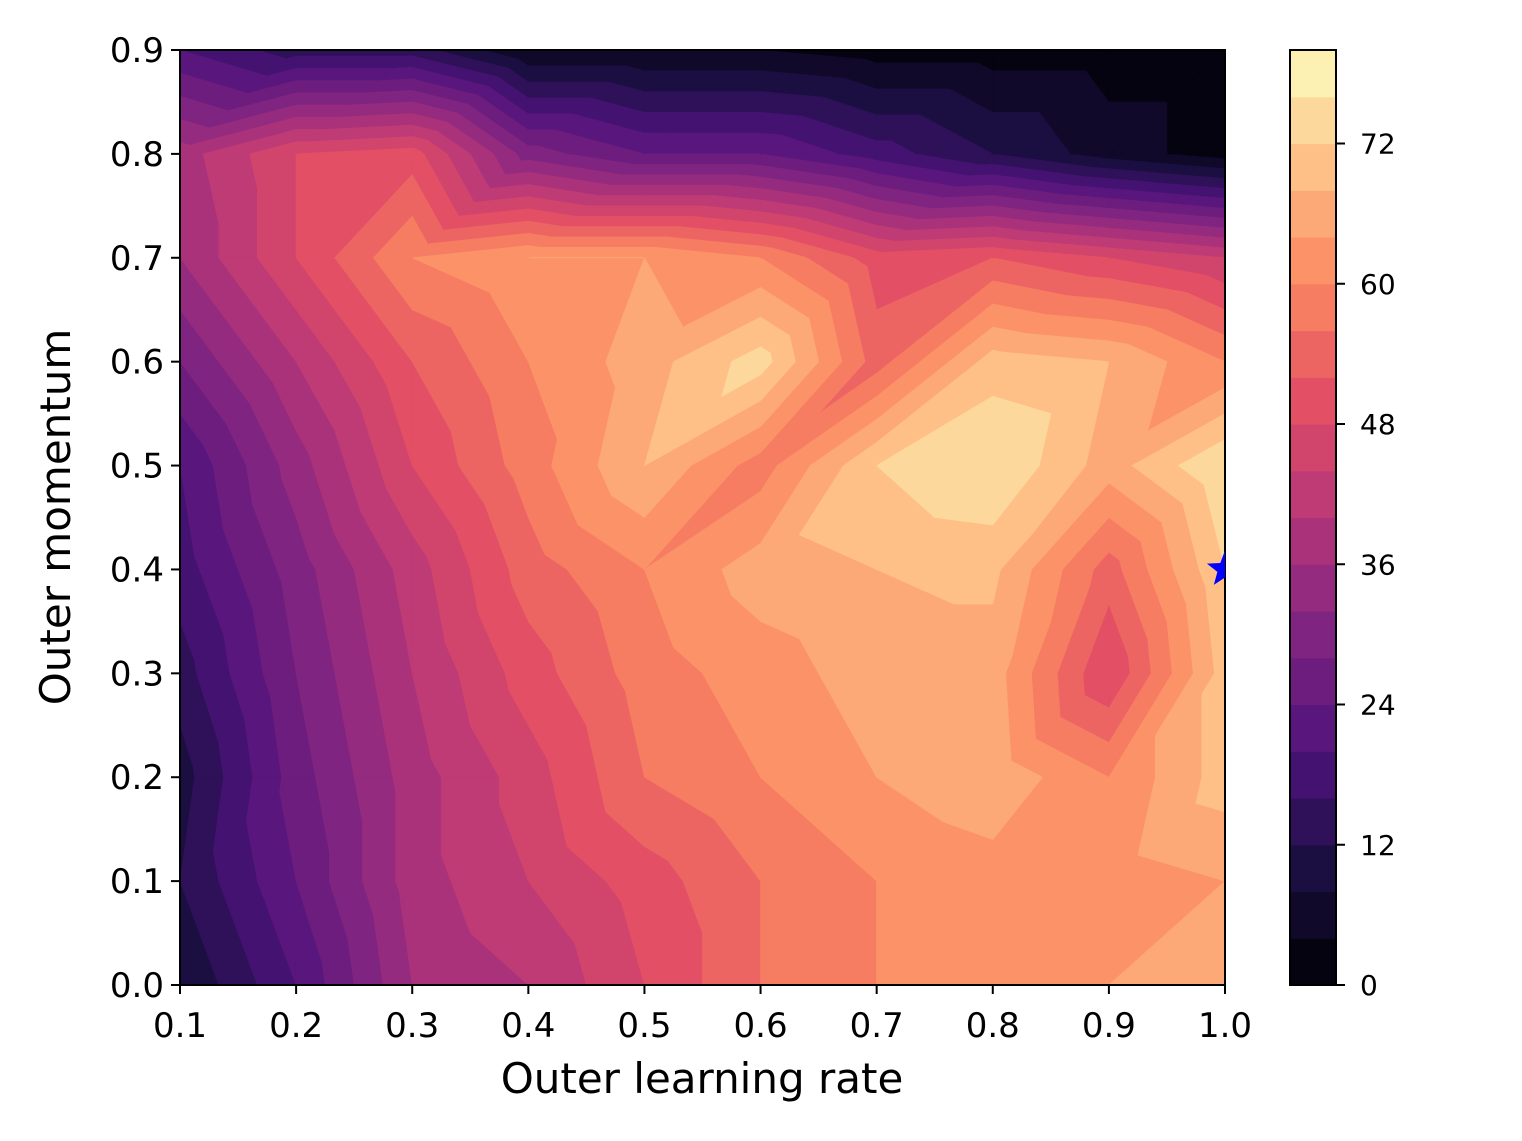 The height and width of the screenshot is (1141, 1522). I want to click on colorbar-tick-label: 12, so click(1378, 845).